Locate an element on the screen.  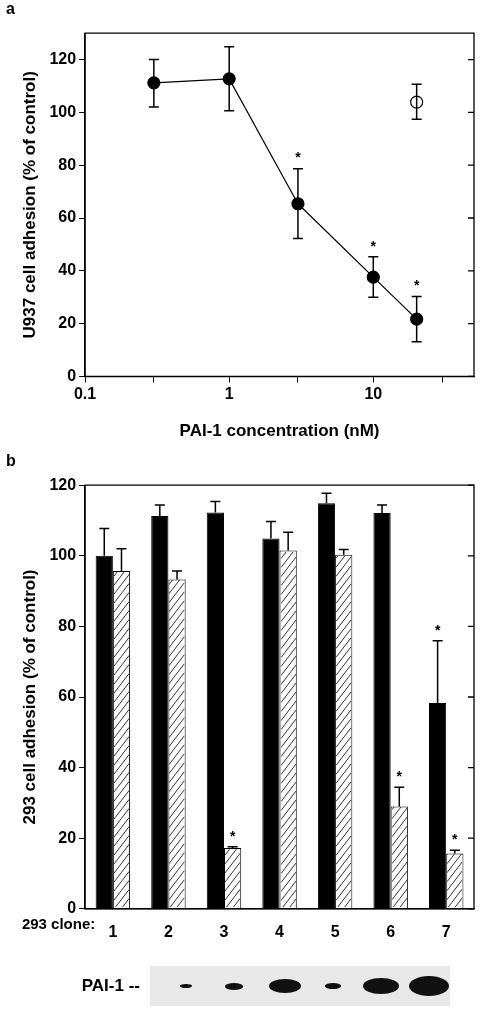
x-tick-label: 7 is located at coordinates (446, 931).